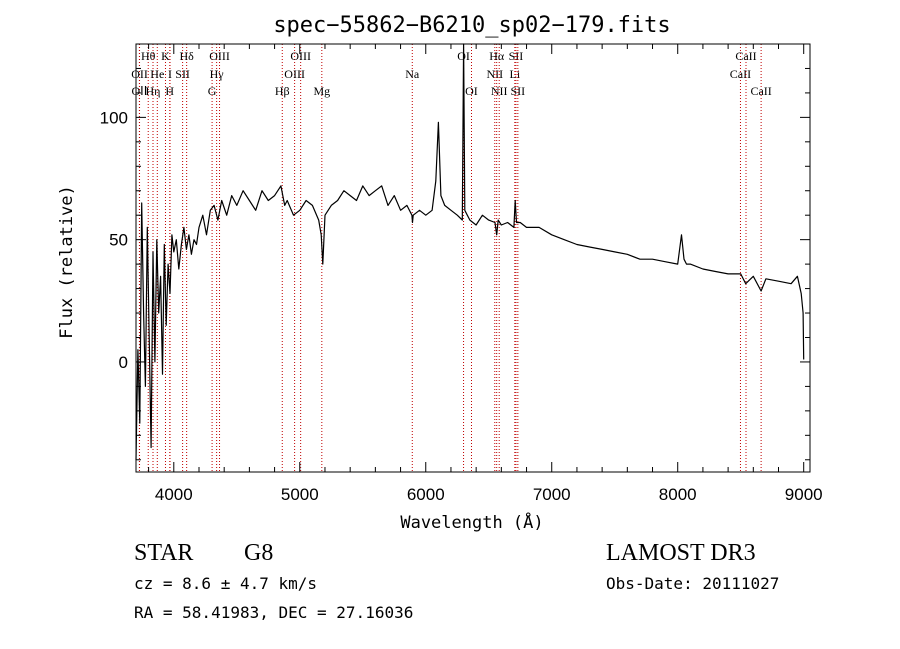 The width and height of the screenshot is (900, 649). I want to click on spectral-line-label-1: OII, so click(139, 74).